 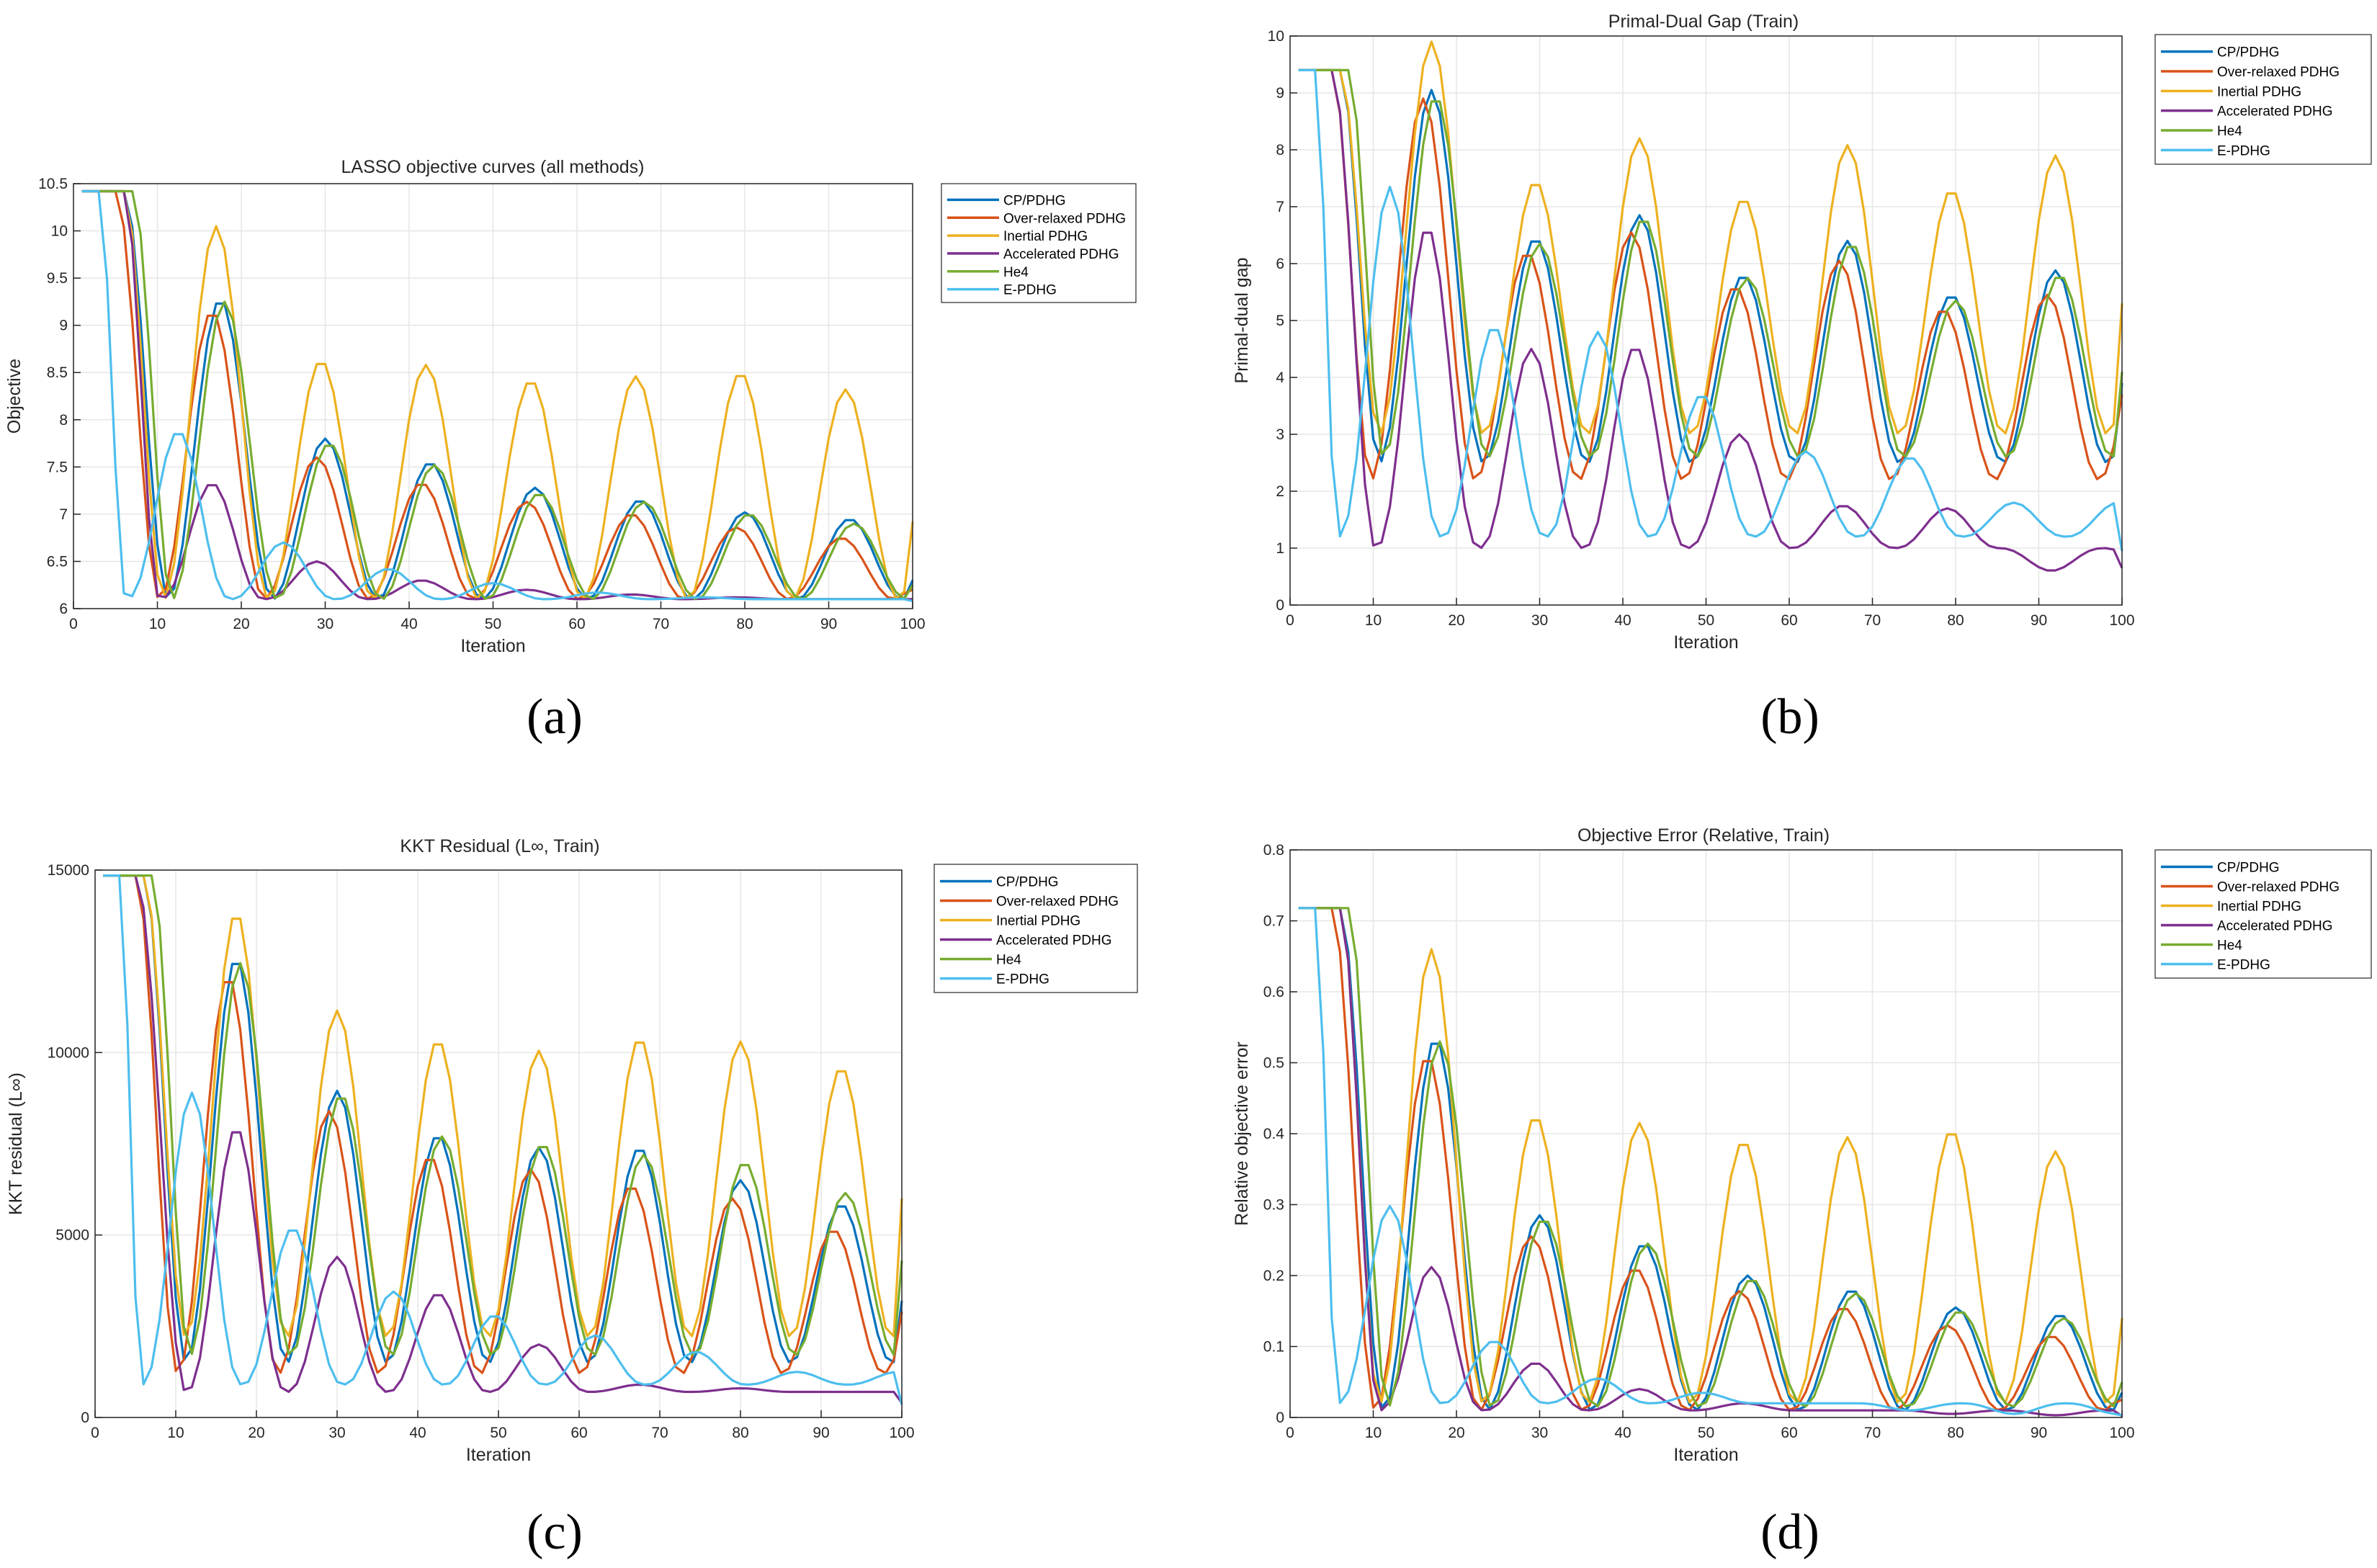 I want to click on y-tick-label: 0.3, so click(x=1273, y=1206).